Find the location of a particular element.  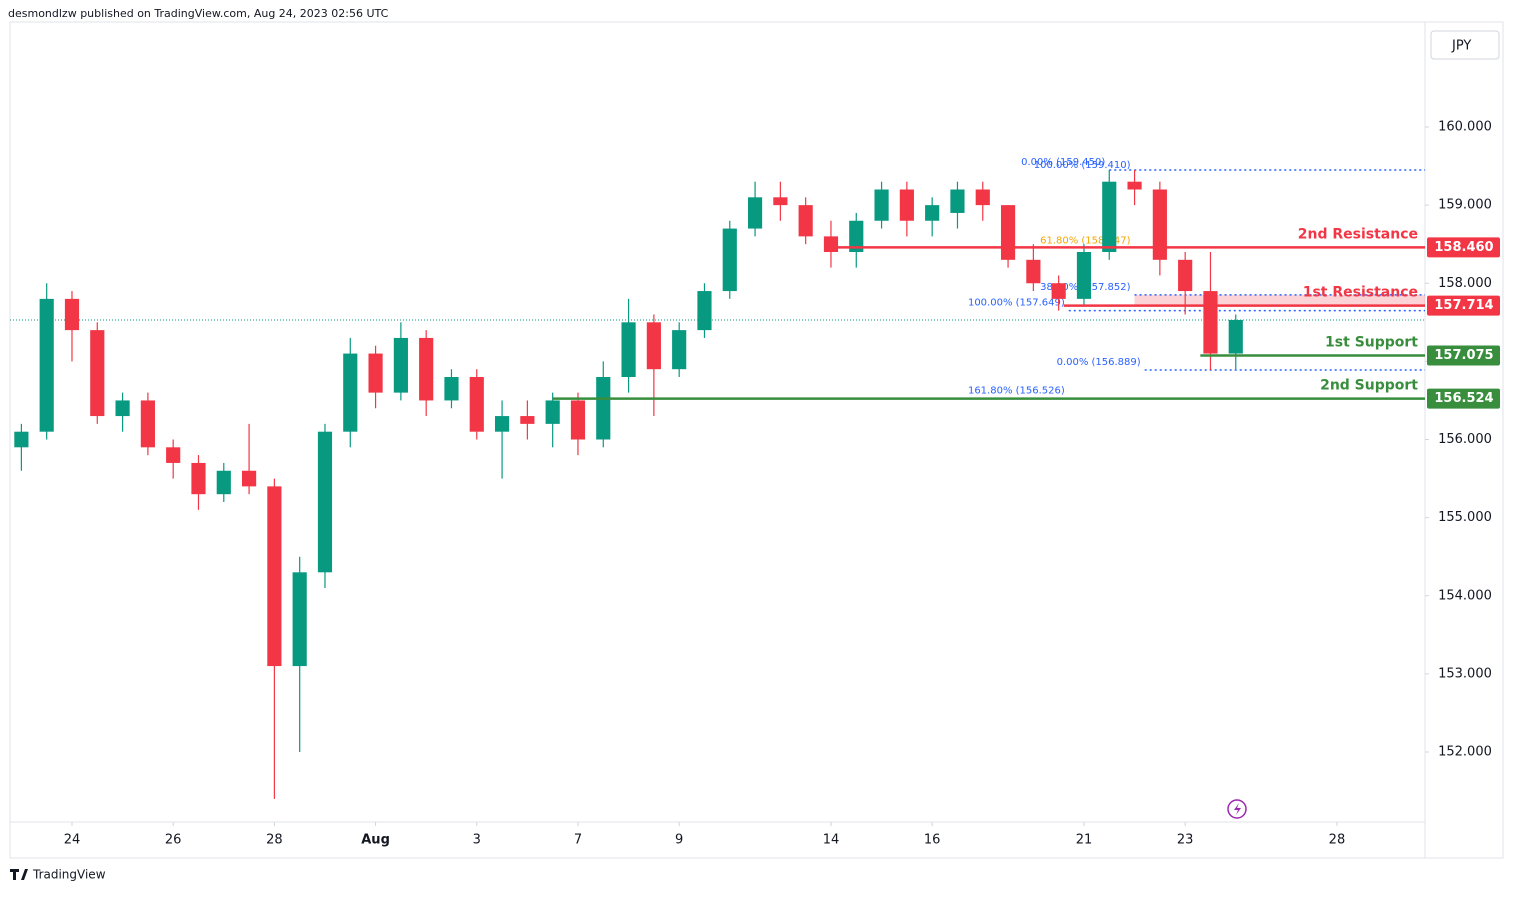

lightning-icon is located at coordinates (1237, 809).